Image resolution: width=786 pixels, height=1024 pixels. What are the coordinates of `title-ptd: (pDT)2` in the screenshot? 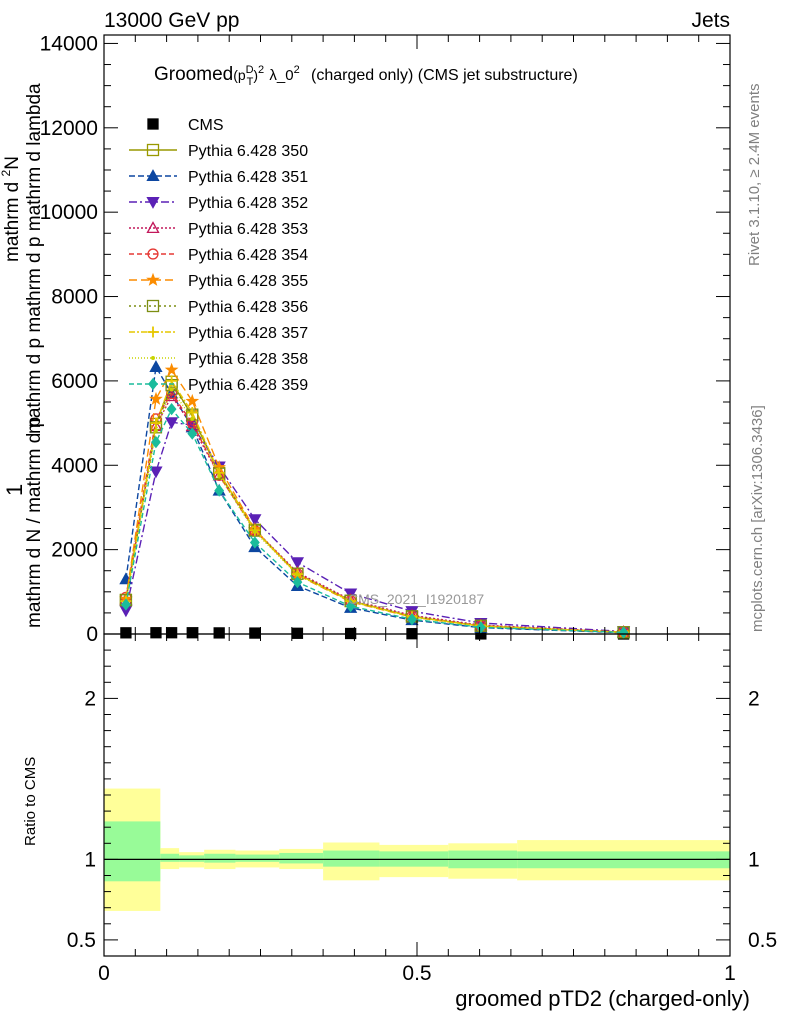 It's located at (249, 76).